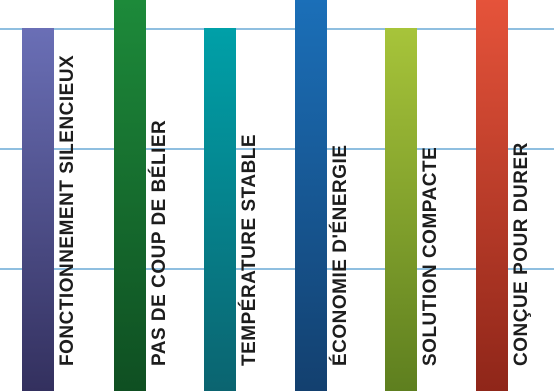  What do you see at coordinates (521, 254) in the screenshot?
I see `feature-label-durer: CONÇUE POUR DURER` at bounding box center [521, 254].